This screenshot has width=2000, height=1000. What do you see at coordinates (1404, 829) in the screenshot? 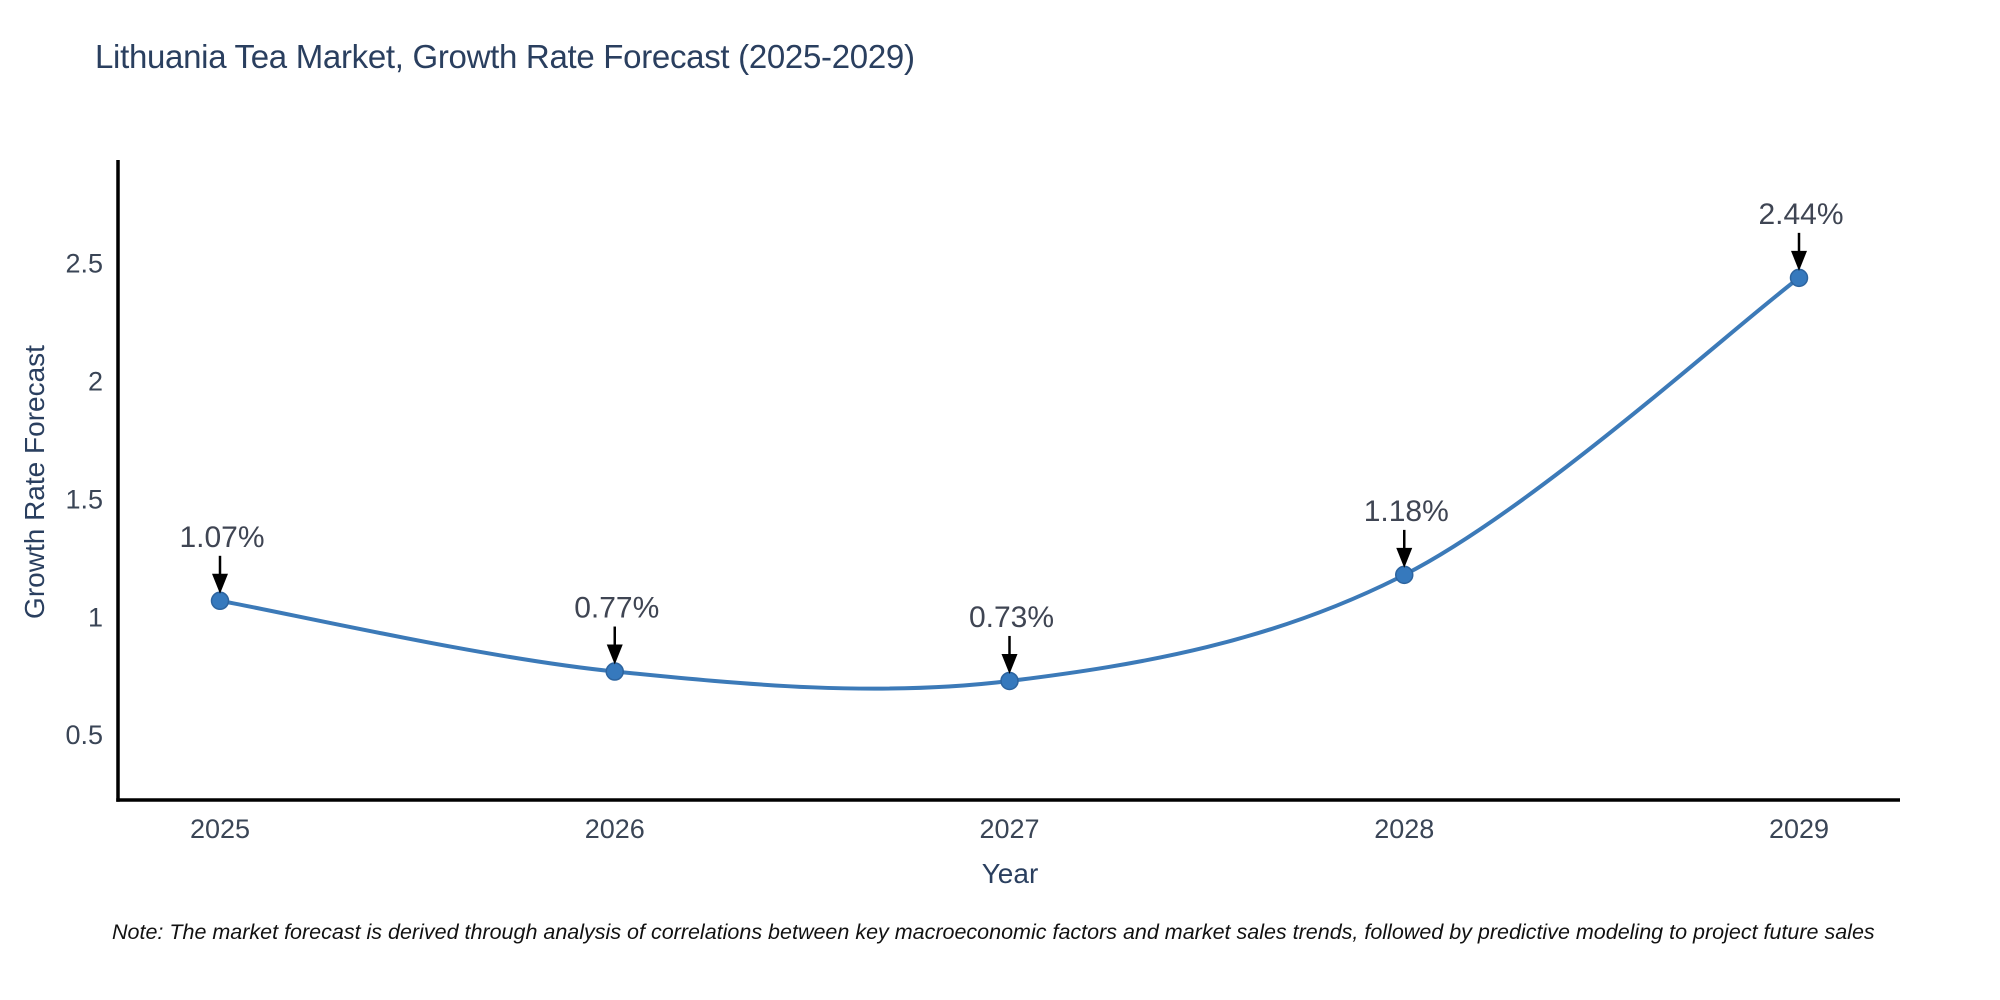
I see `x-tick-label: 2028` at bounding box center [1404, 829].